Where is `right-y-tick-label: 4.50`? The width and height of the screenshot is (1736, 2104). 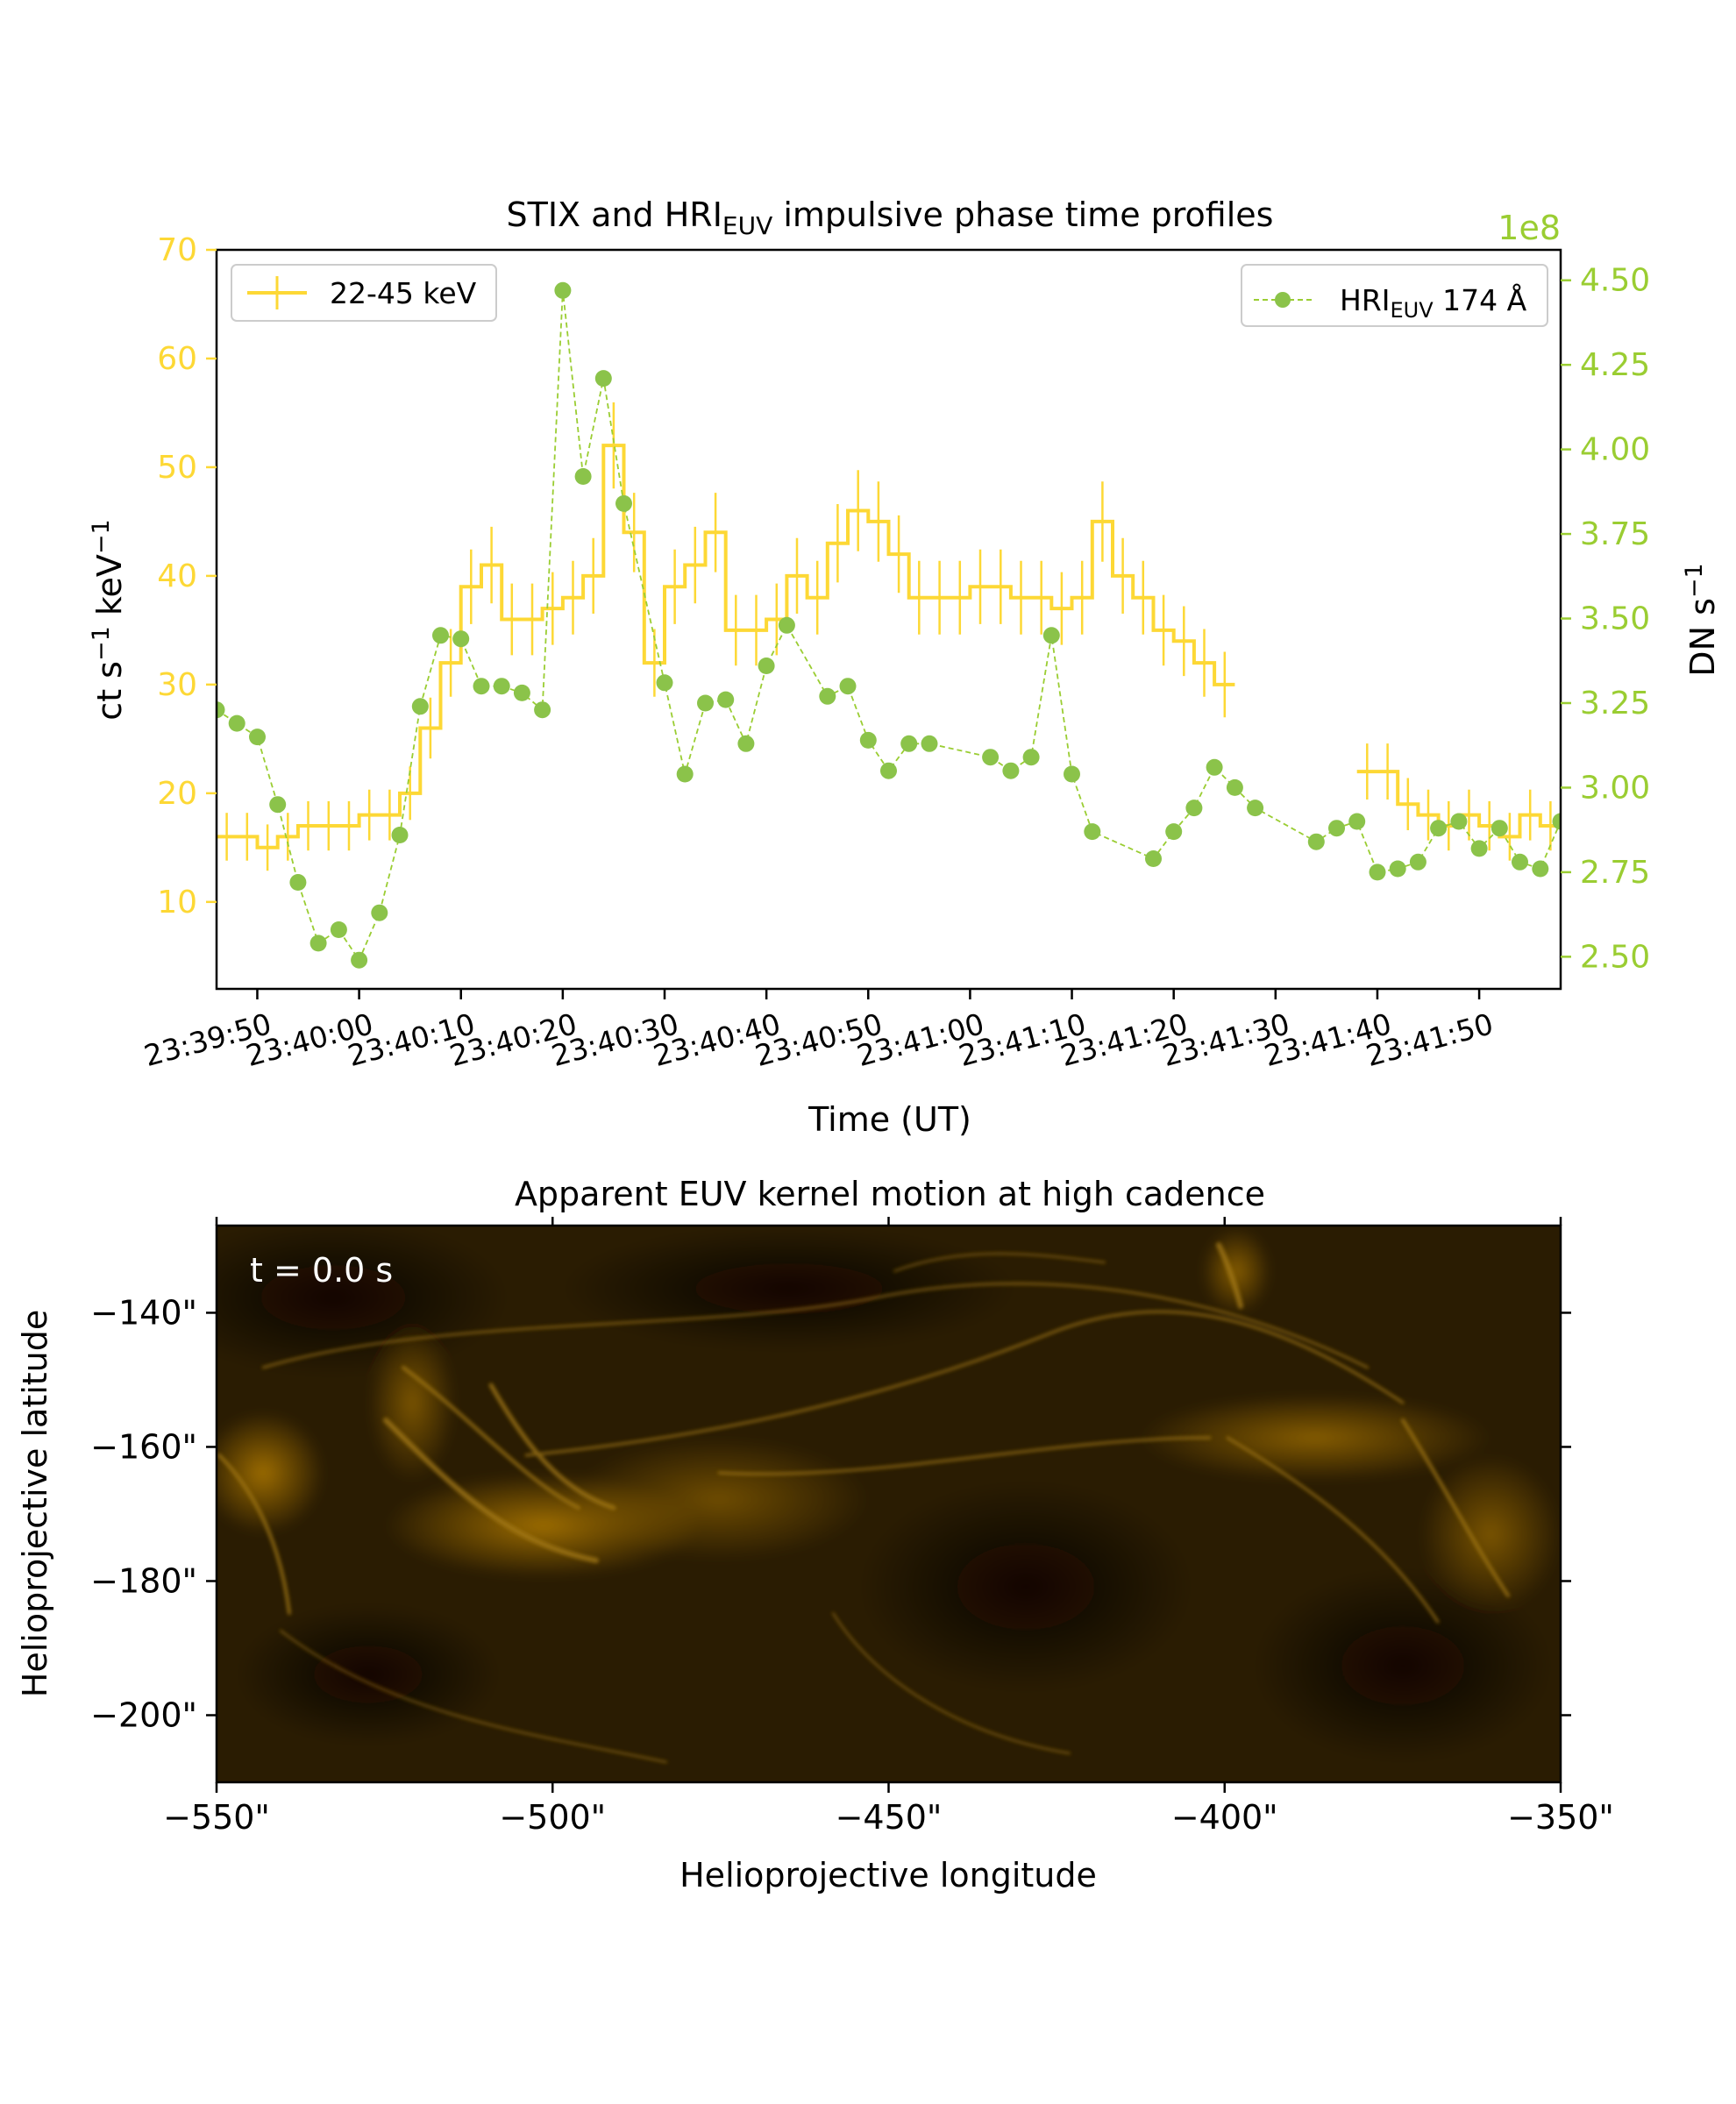
right-y-tick-label: 4.50 is located at coordinates (1615, 281).